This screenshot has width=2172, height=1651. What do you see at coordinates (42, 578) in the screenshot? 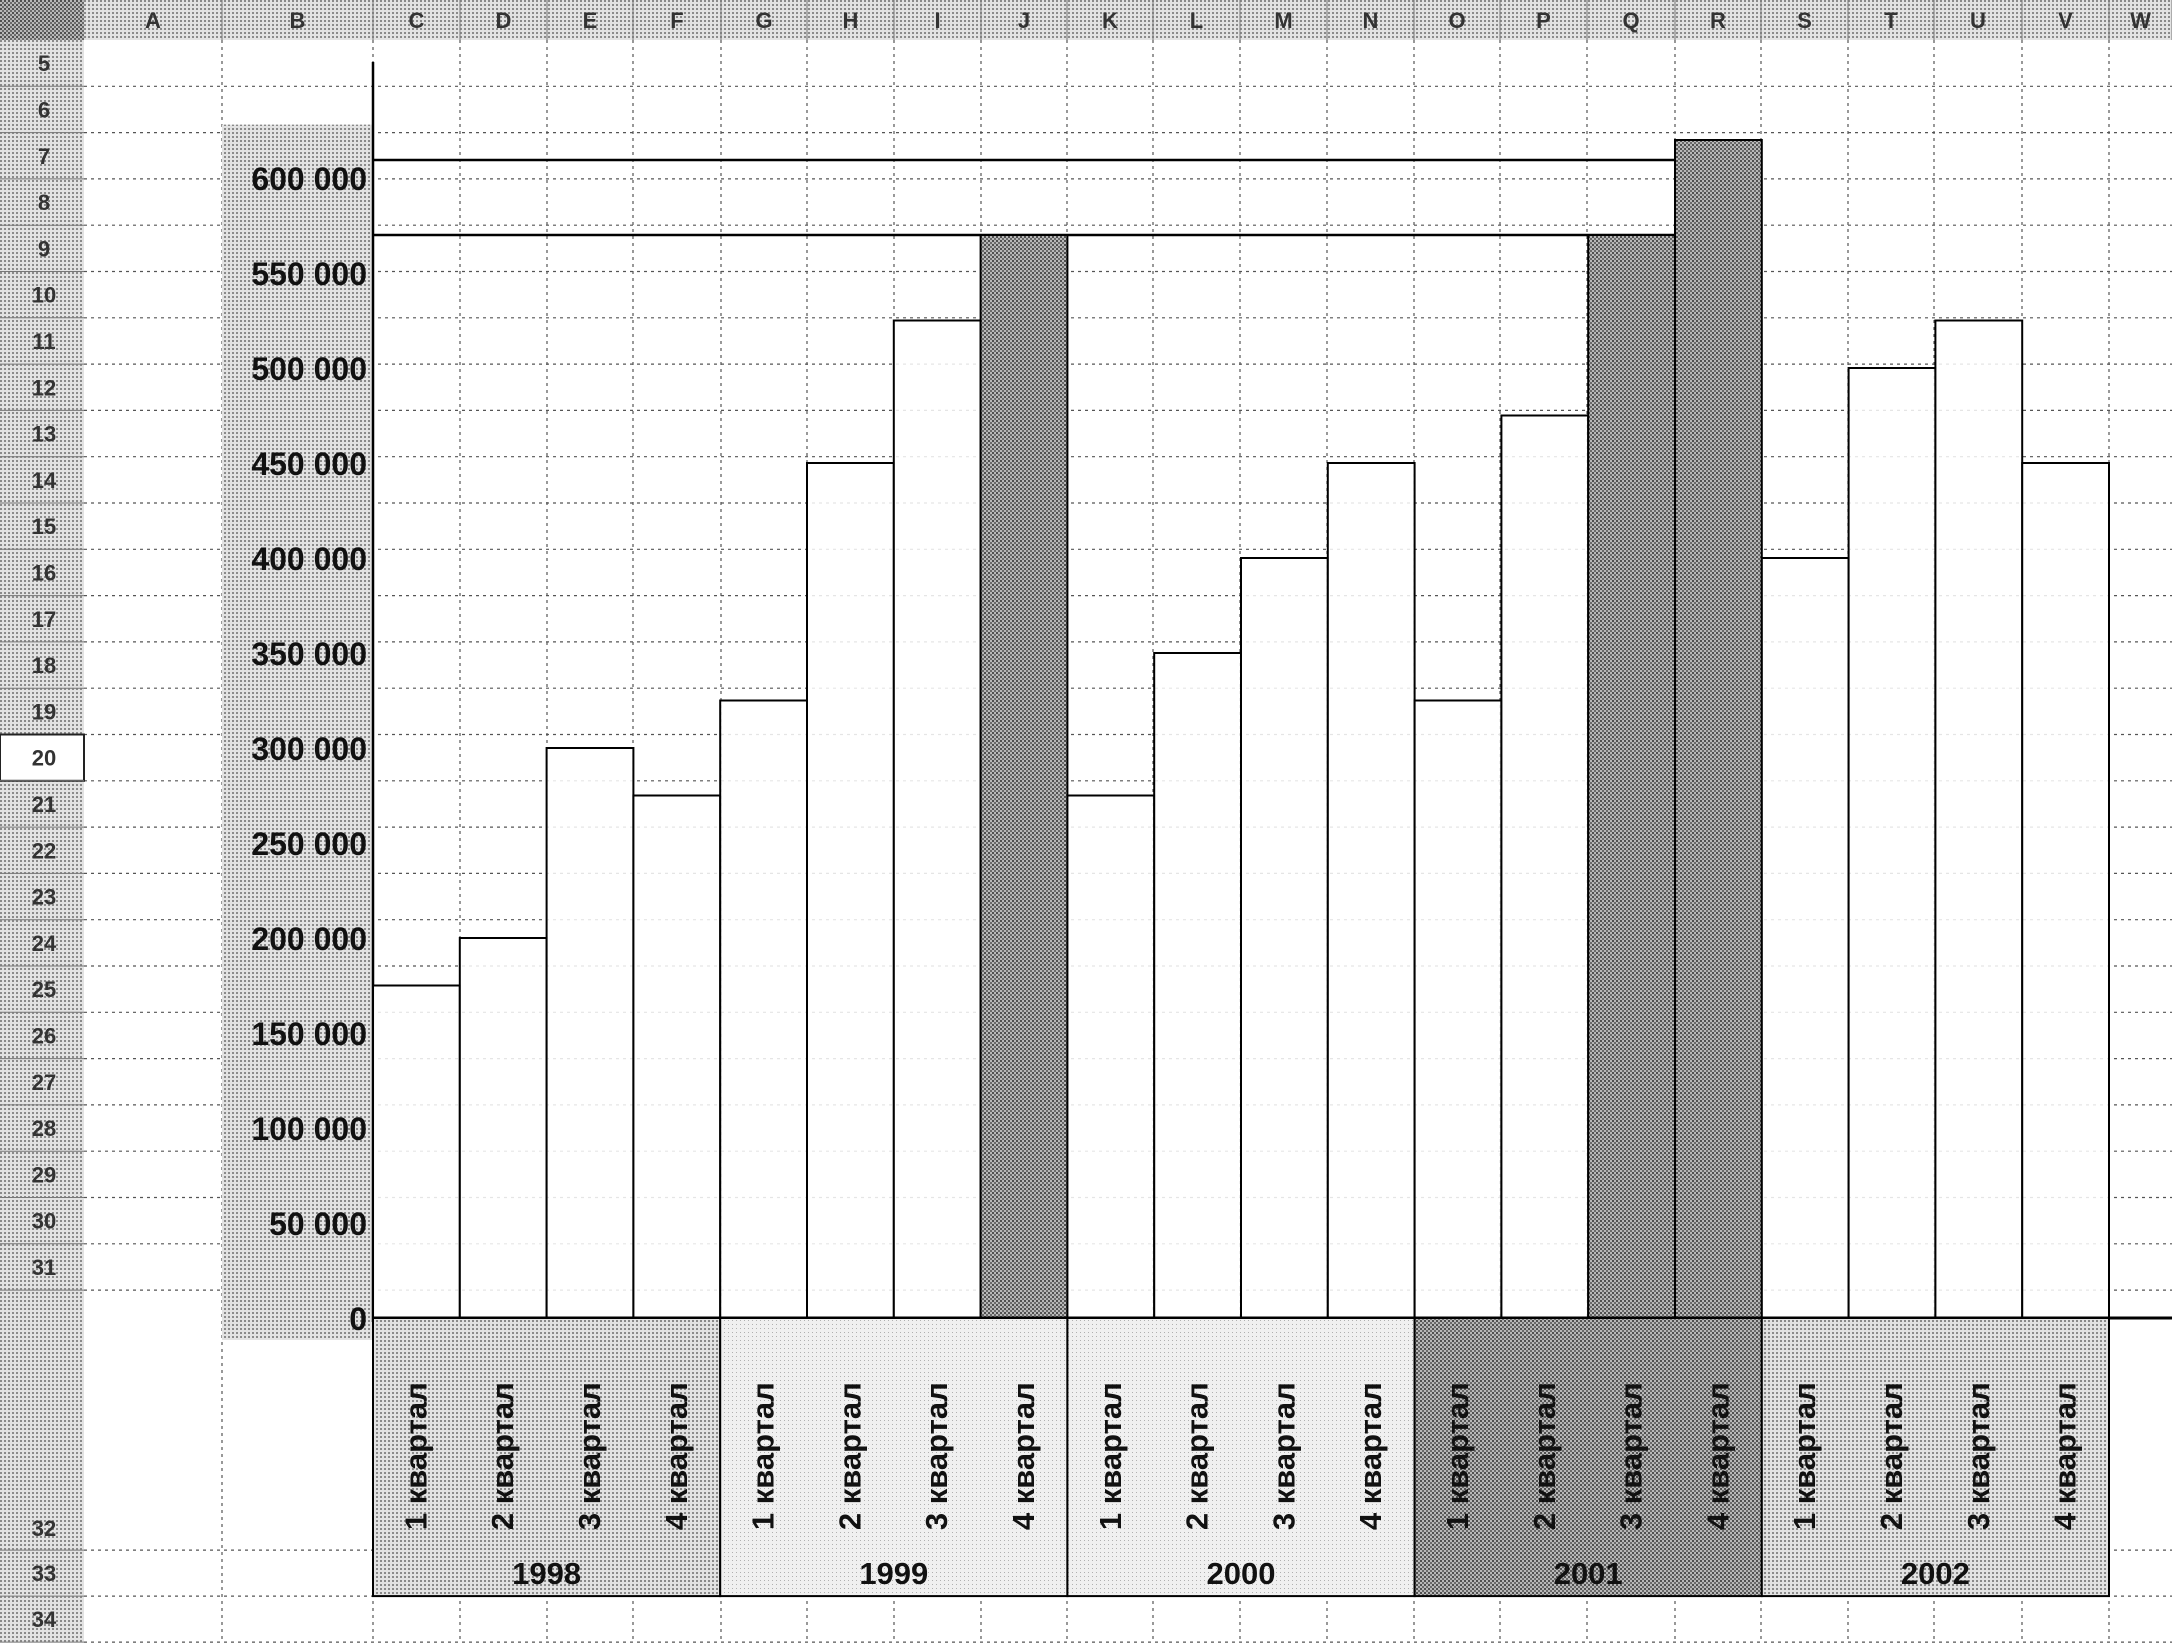
I see `row-header-16: 16` at bounding box center [42, 578].